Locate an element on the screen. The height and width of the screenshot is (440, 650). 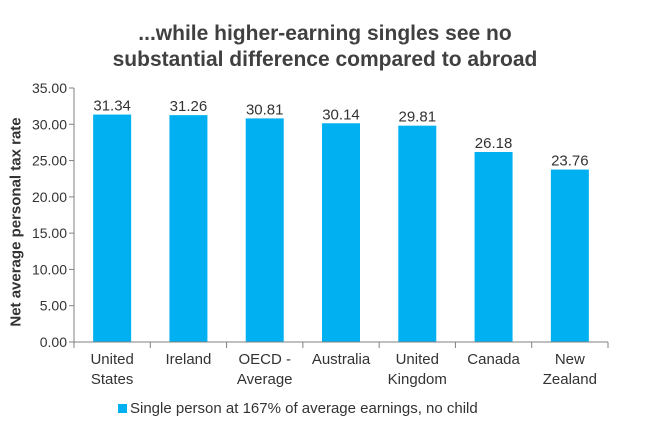
x-tick-label: New is located at coordinates (570, 359).